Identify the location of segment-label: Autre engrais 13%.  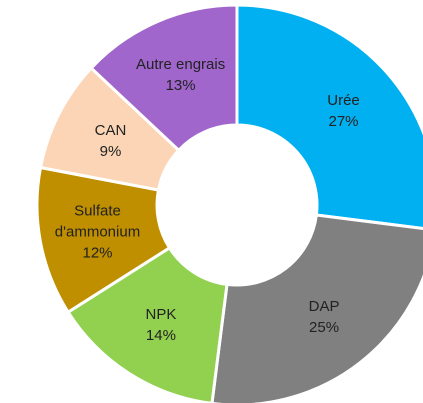
(181, 75).